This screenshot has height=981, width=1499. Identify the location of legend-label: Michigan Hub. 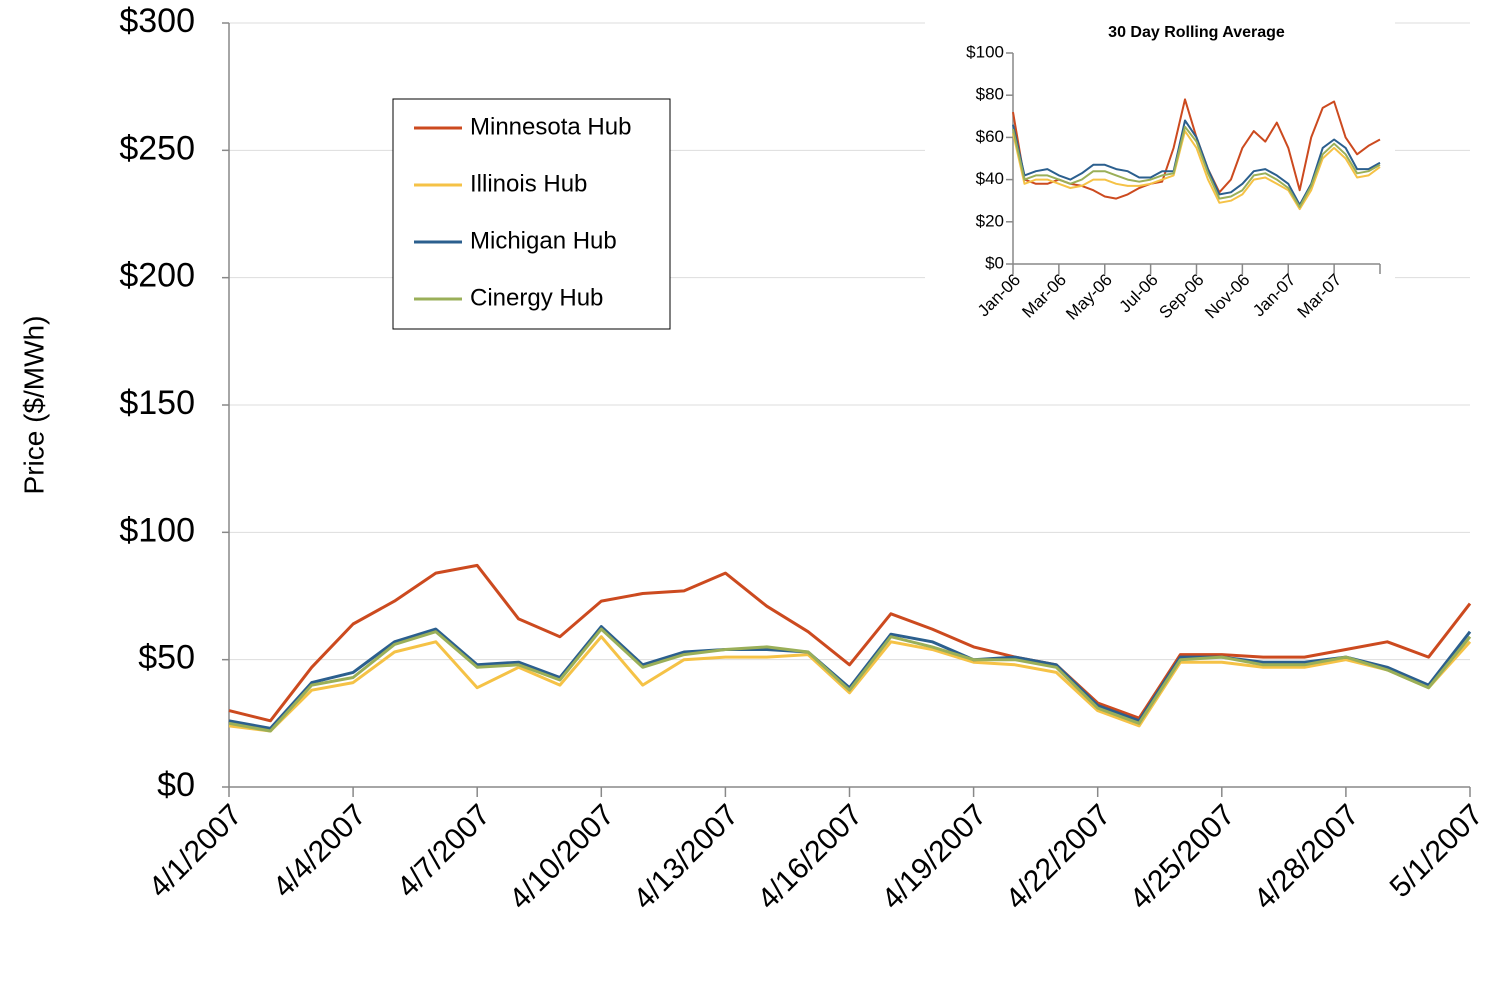
(543, 240).